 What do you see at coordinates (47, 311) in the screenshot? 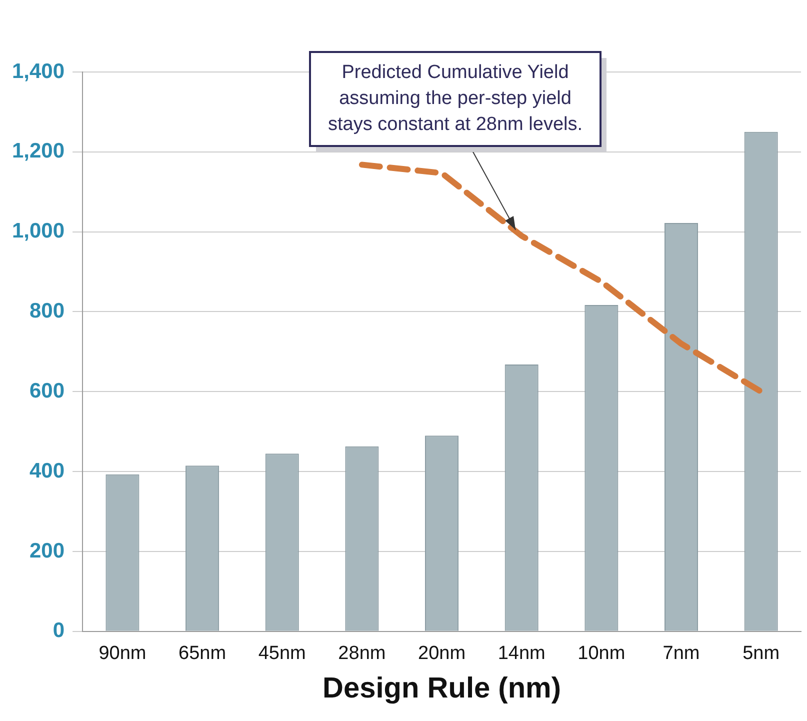
I see `y-tick-label: 800` at bounding box center [47, 311].